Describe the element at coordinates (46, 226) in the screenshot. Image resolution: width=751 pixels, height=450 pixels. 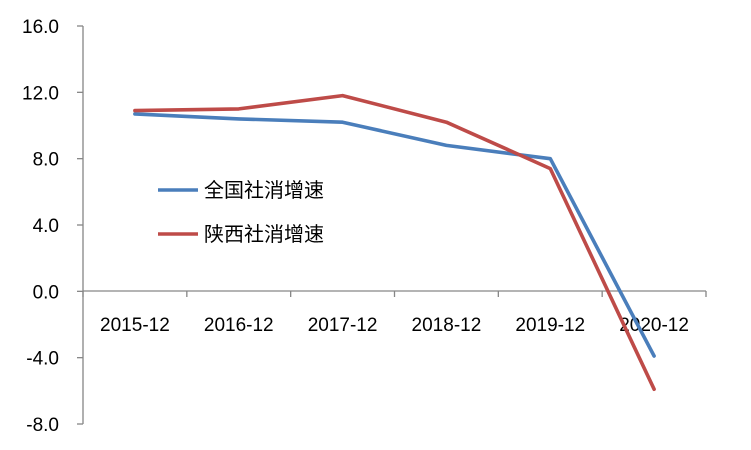
I see `y-tick-label: 4.0` at that location.